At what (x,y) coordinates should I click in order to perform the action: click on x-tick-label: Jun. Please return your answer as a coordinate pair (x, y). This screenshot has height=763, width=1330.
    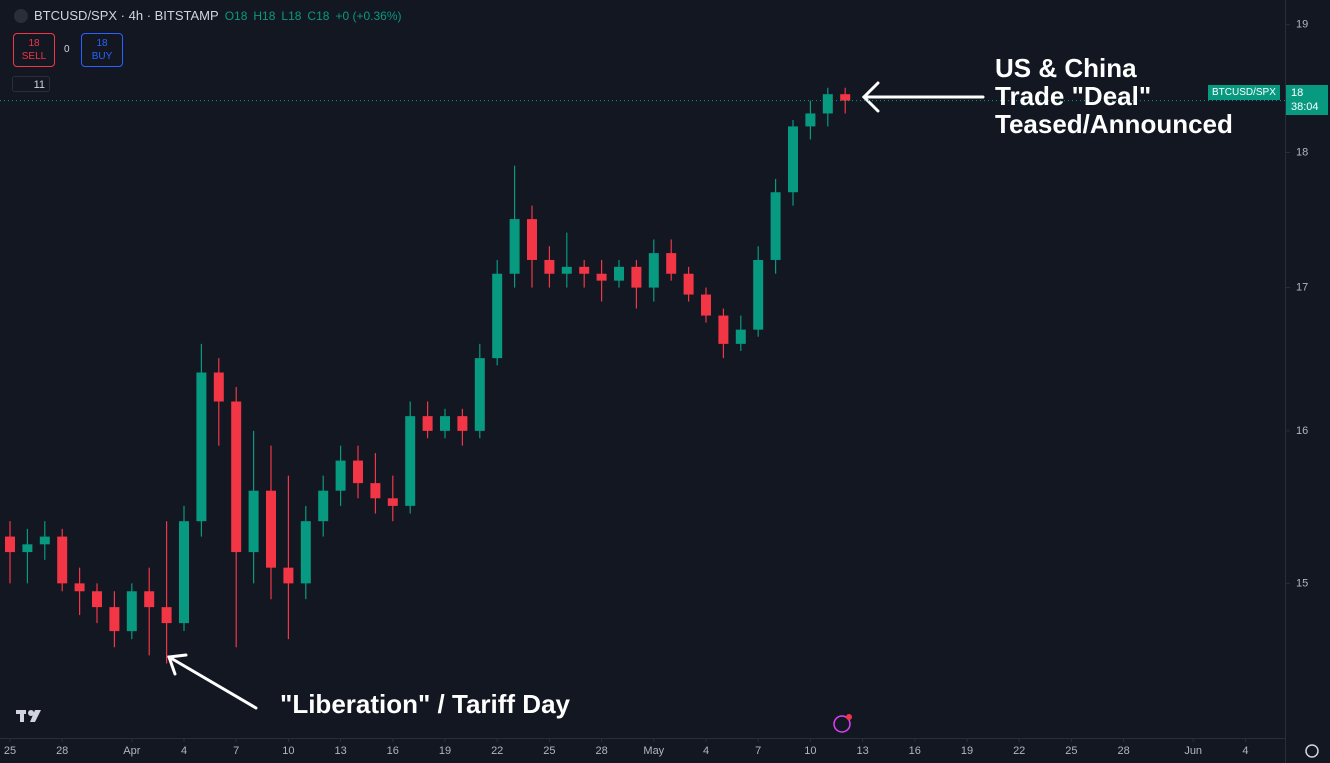
    Looking at the image, I should click on (1193, 751).